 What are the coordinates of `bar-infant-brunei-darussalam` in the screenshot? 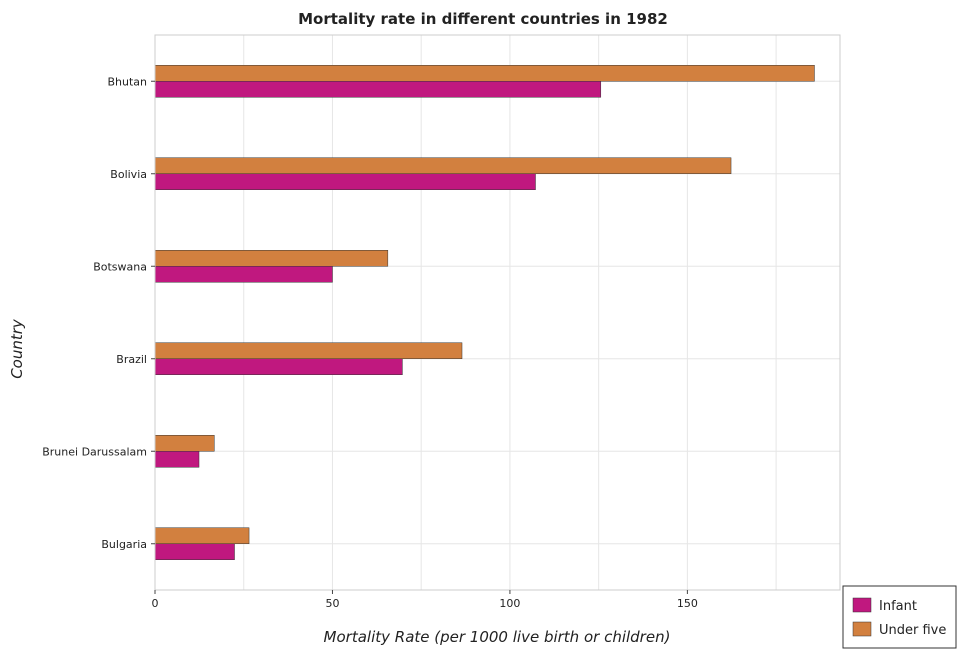 It's located at (177, 459).